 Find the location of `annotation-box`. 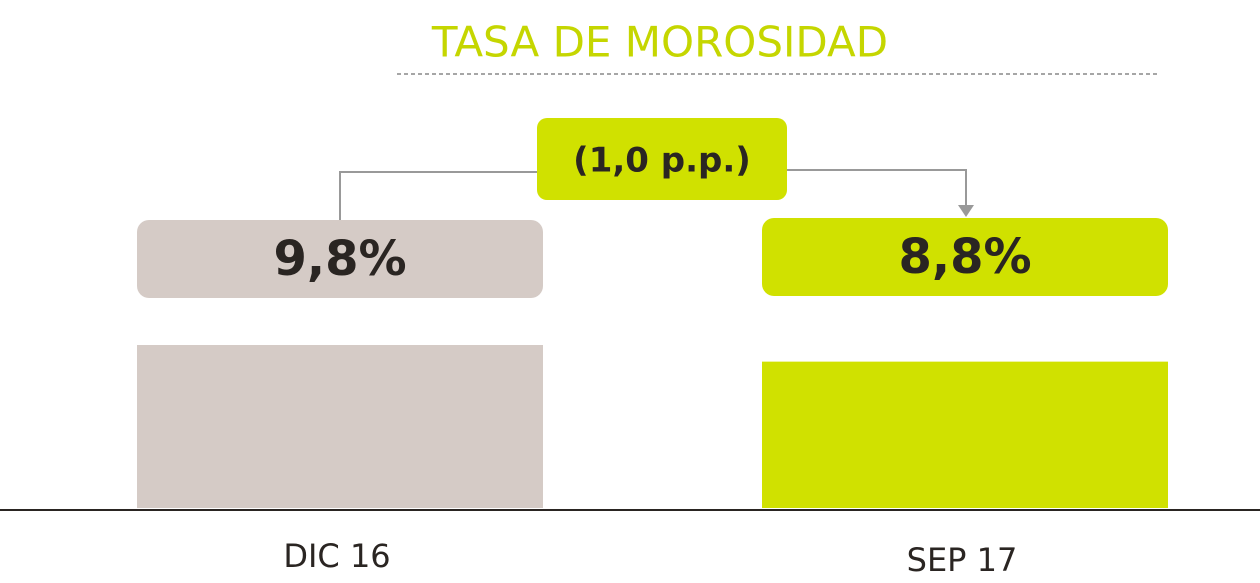

annotation-box is located at coordinates (662, 159).